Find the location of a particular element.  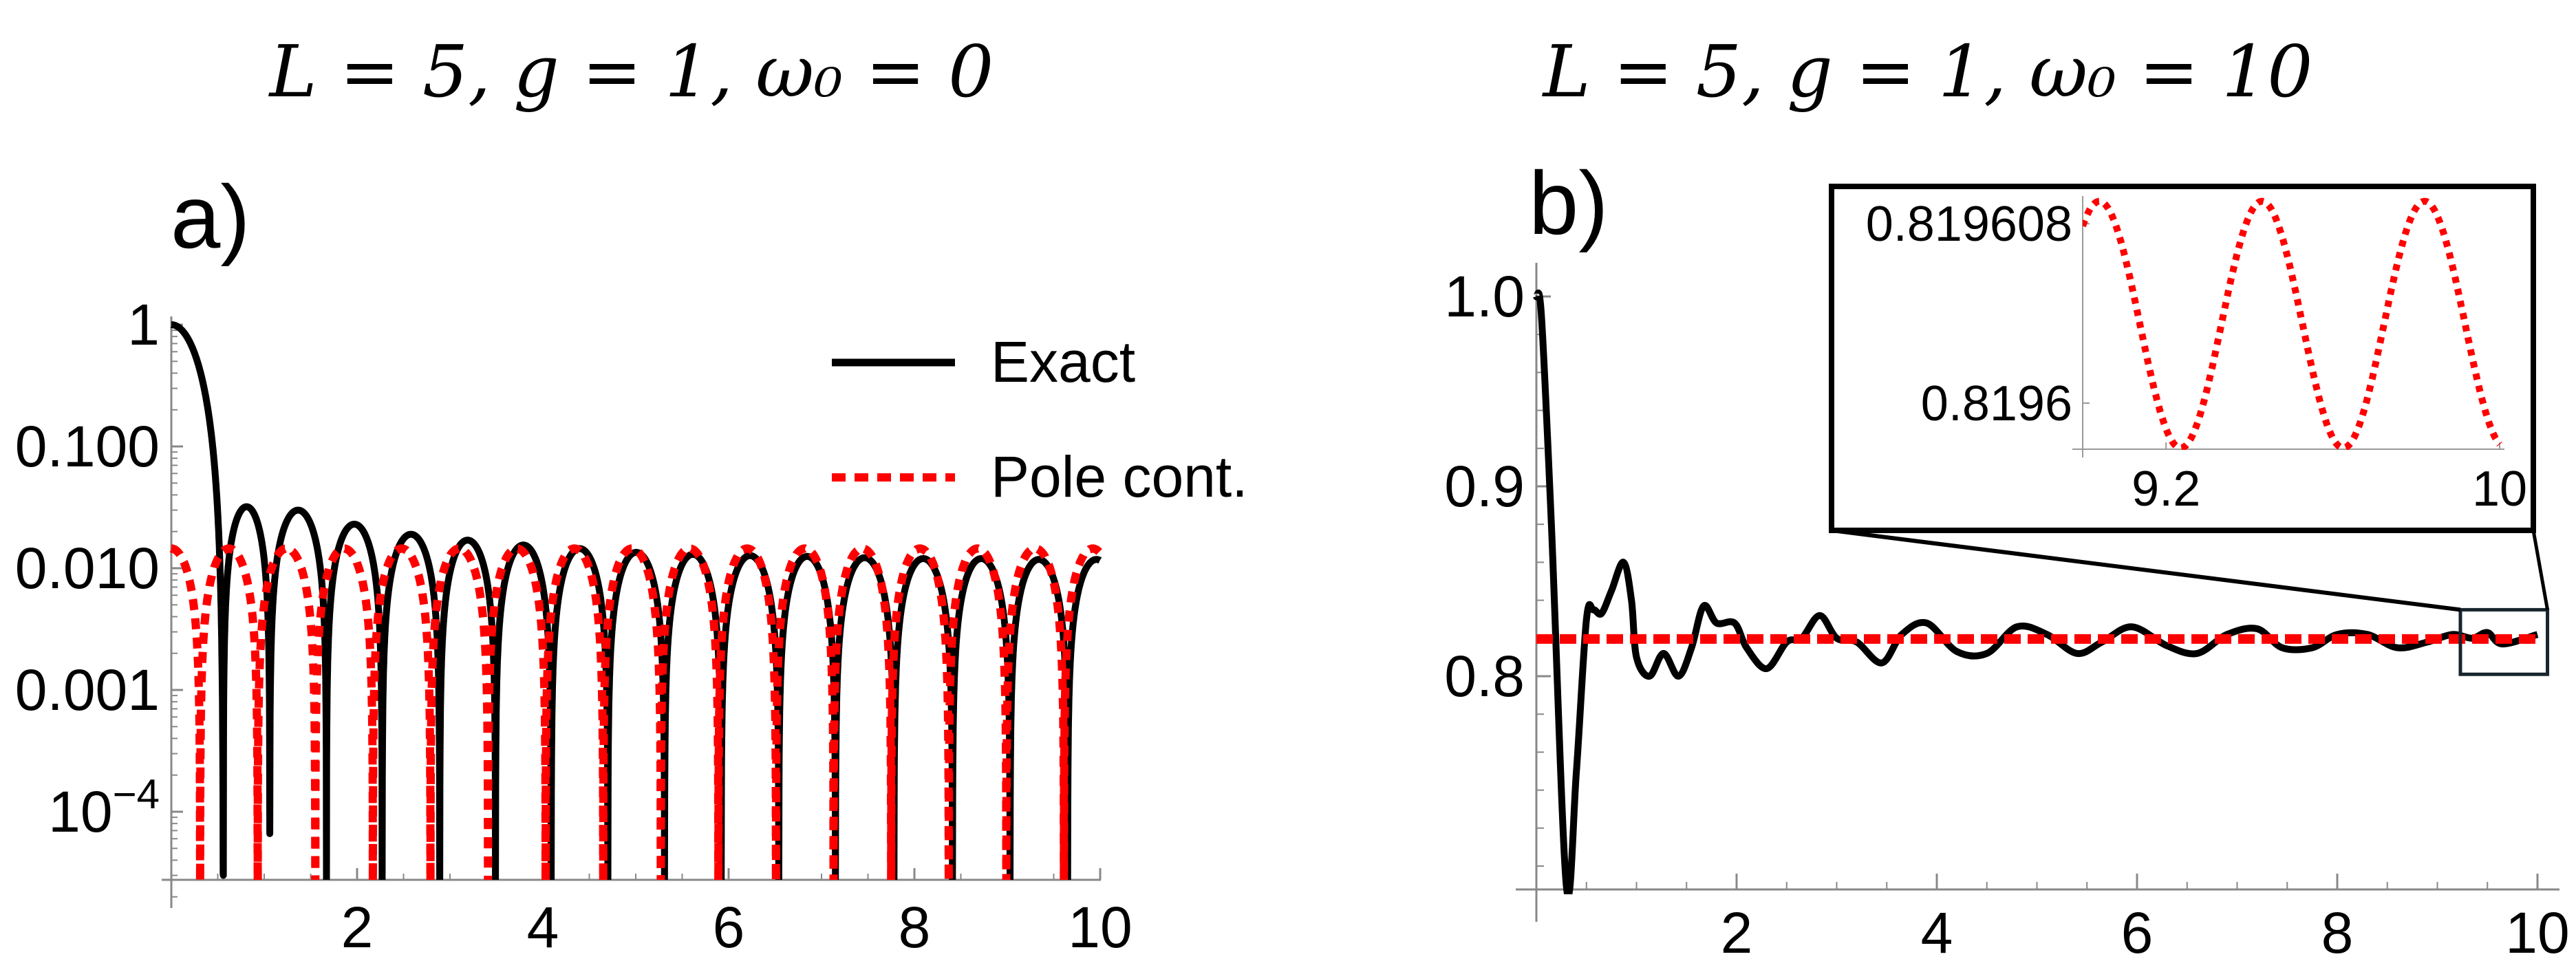

inset-plot: 9.2 10 0.819608 0.8196 is located at coordinates (2182, 358).